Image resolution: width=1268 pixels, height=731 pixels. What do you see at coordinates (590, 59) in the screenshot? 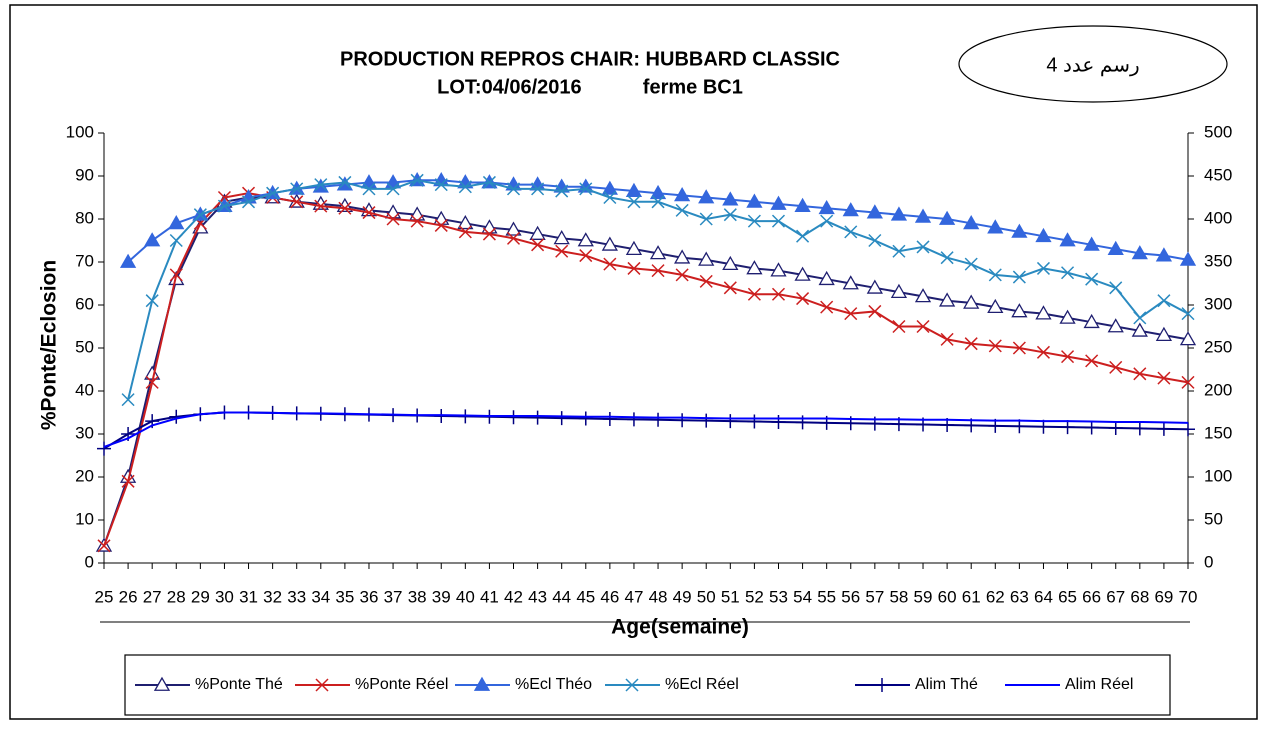
I see `chart-title: PRODUCTION REPROS CHAIR: HUBBARD CLASSIC` at bounding box center [590, 59].